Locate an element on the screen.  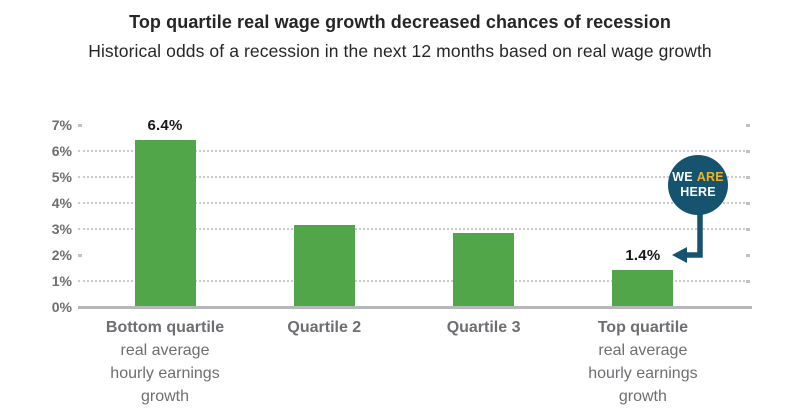
bar-value-label-1: 6.4% is located at coordinates (165, 125).